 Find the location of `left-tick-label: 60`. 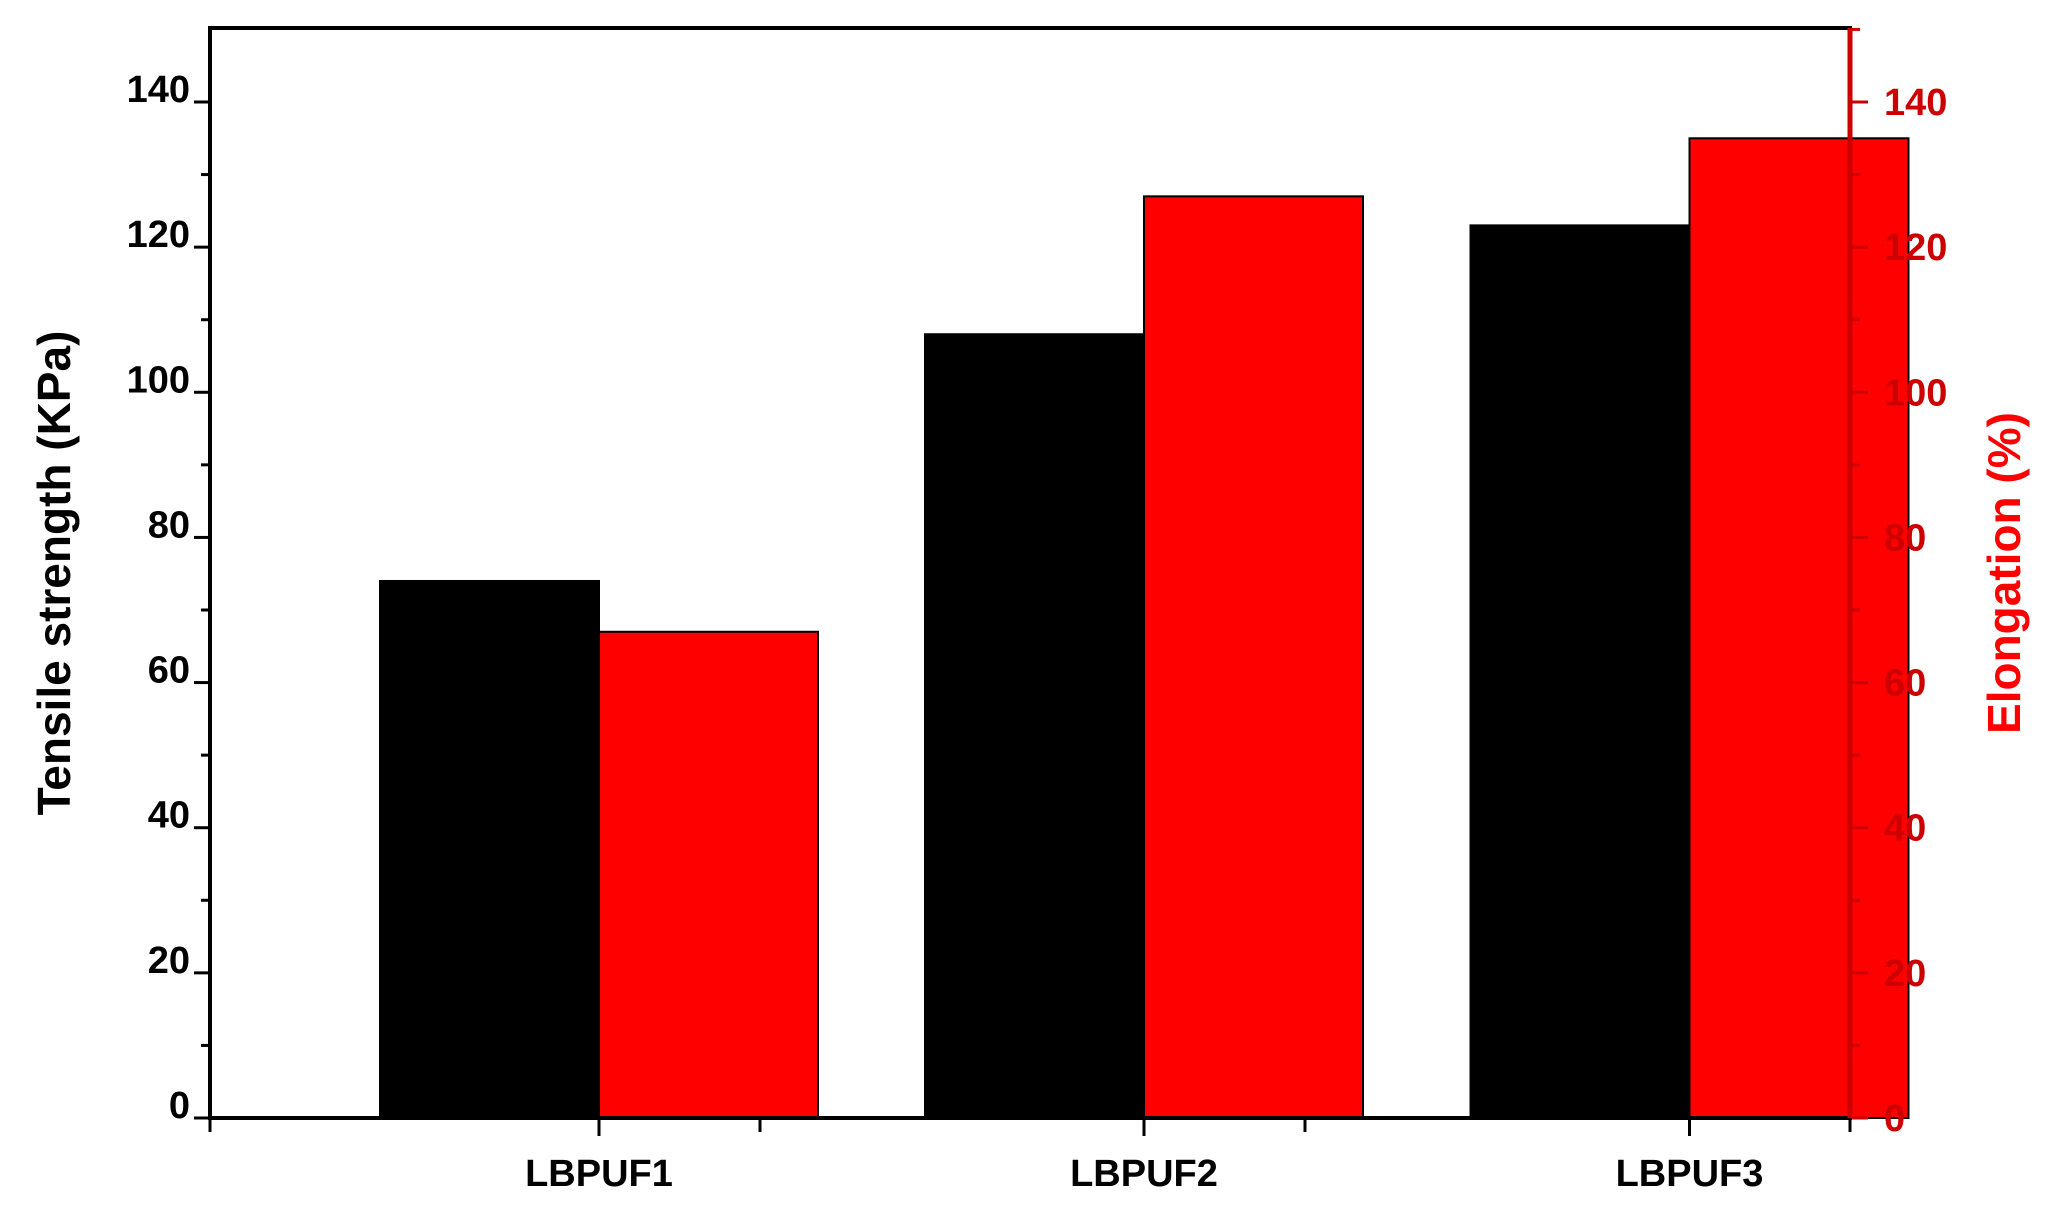

left-tick-label: 60 is located at coordinates (169, 671).